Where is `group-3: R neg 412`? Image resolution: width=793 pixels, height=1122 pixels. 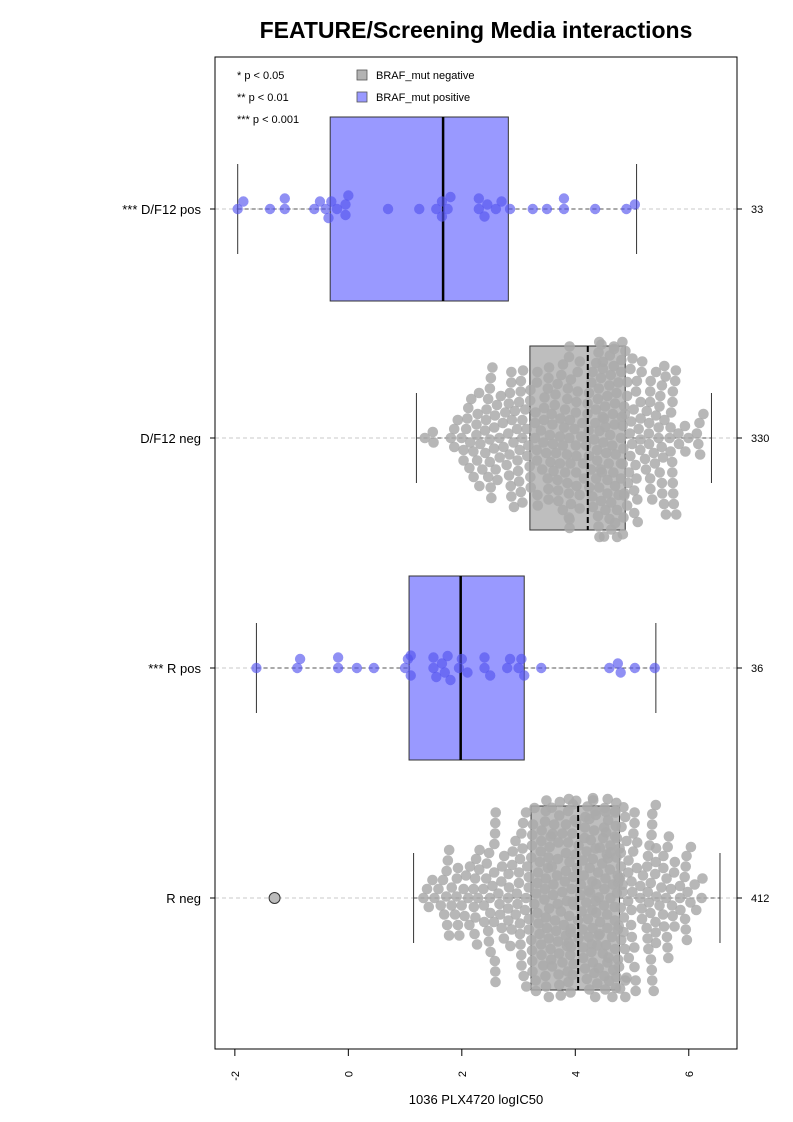 group-3: R neg 412 is located at coordinates (467, 897).